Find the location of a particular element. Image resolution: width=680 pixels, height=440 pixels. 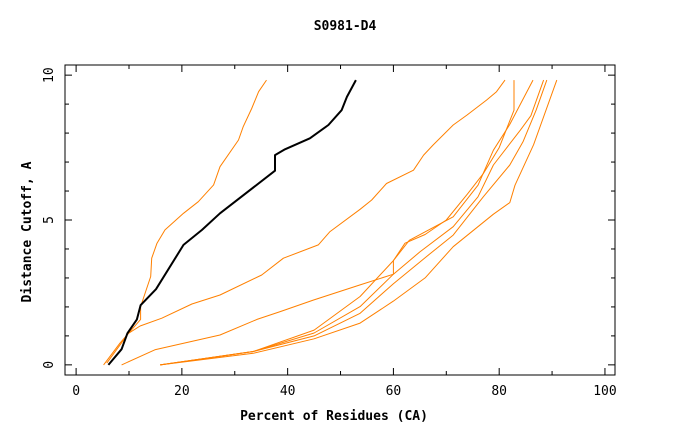

x-tick-label: 0 is located at coordinates (76, 391).